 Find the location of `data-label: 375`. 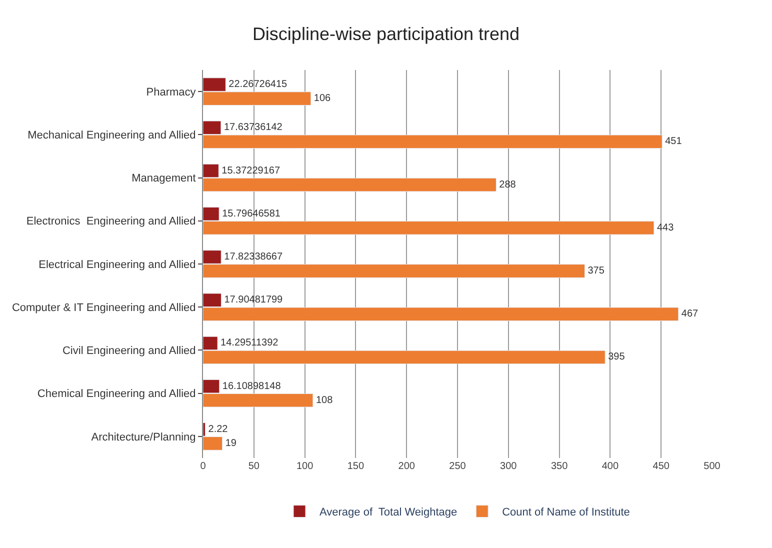

data-label: 375 is located at coordinates (596, 271).